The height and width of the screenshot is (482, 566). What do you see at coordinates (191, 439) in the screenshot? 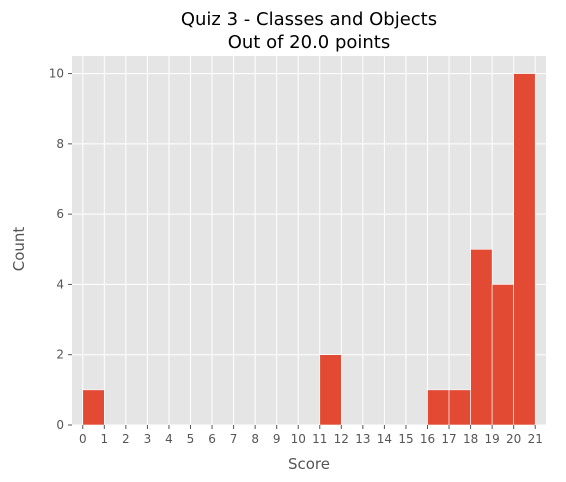
I see `x-tick-label: 5` at bounding box center [191, 439].